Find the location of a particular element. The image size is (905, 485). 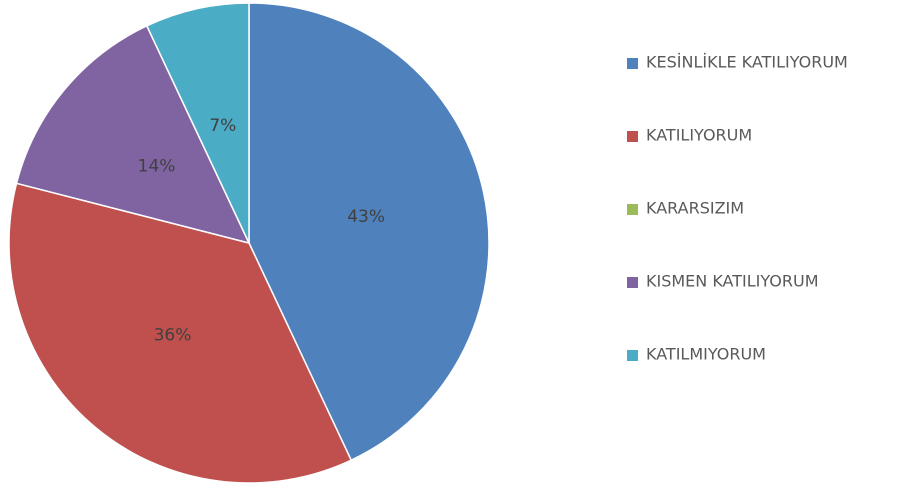

legend-label: KESİNLİKLE KATILIYORUM is located at coordinates (747, 62).